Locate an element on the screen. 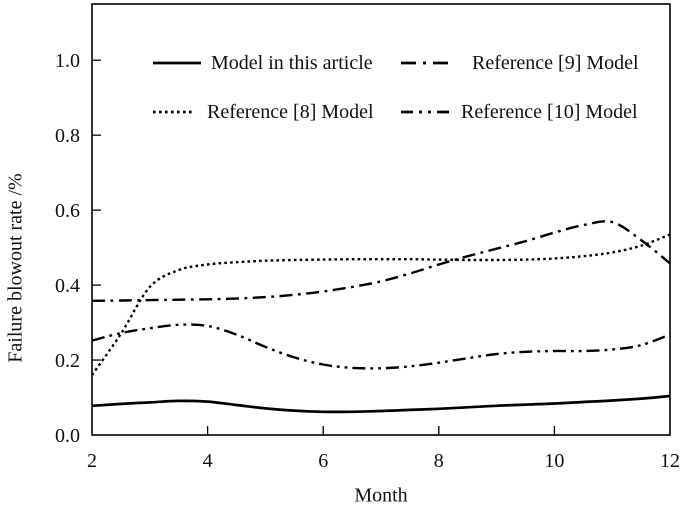 The image size is (685, 515). x-tick-label: 6 is located at coordinates (323, 461).